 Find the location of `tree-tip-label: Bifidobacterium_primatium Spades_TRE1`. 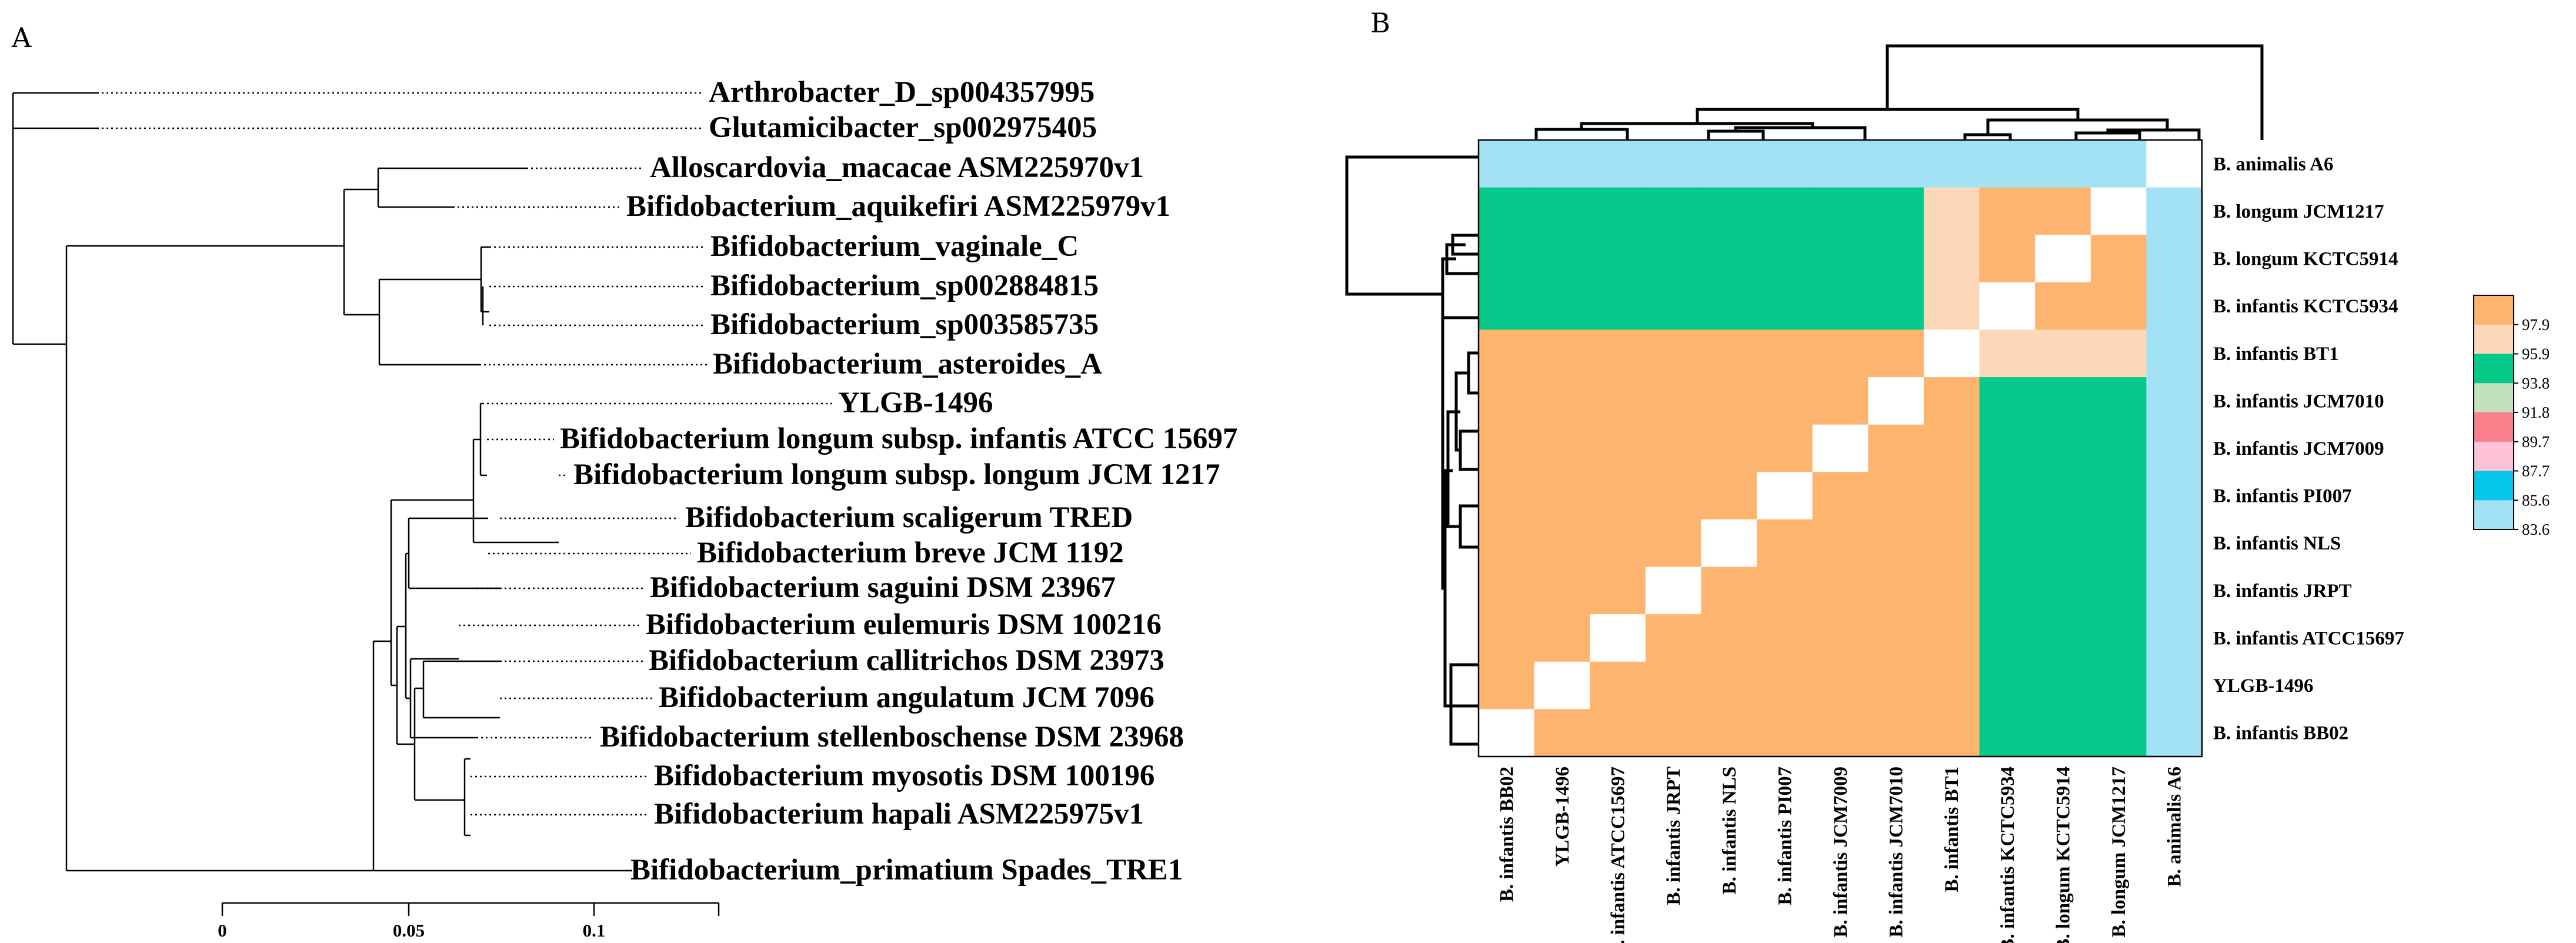

tree-tip-label: Bifidobacterium_primatium Spades_TRE1 is located at coordinates (906, 870).